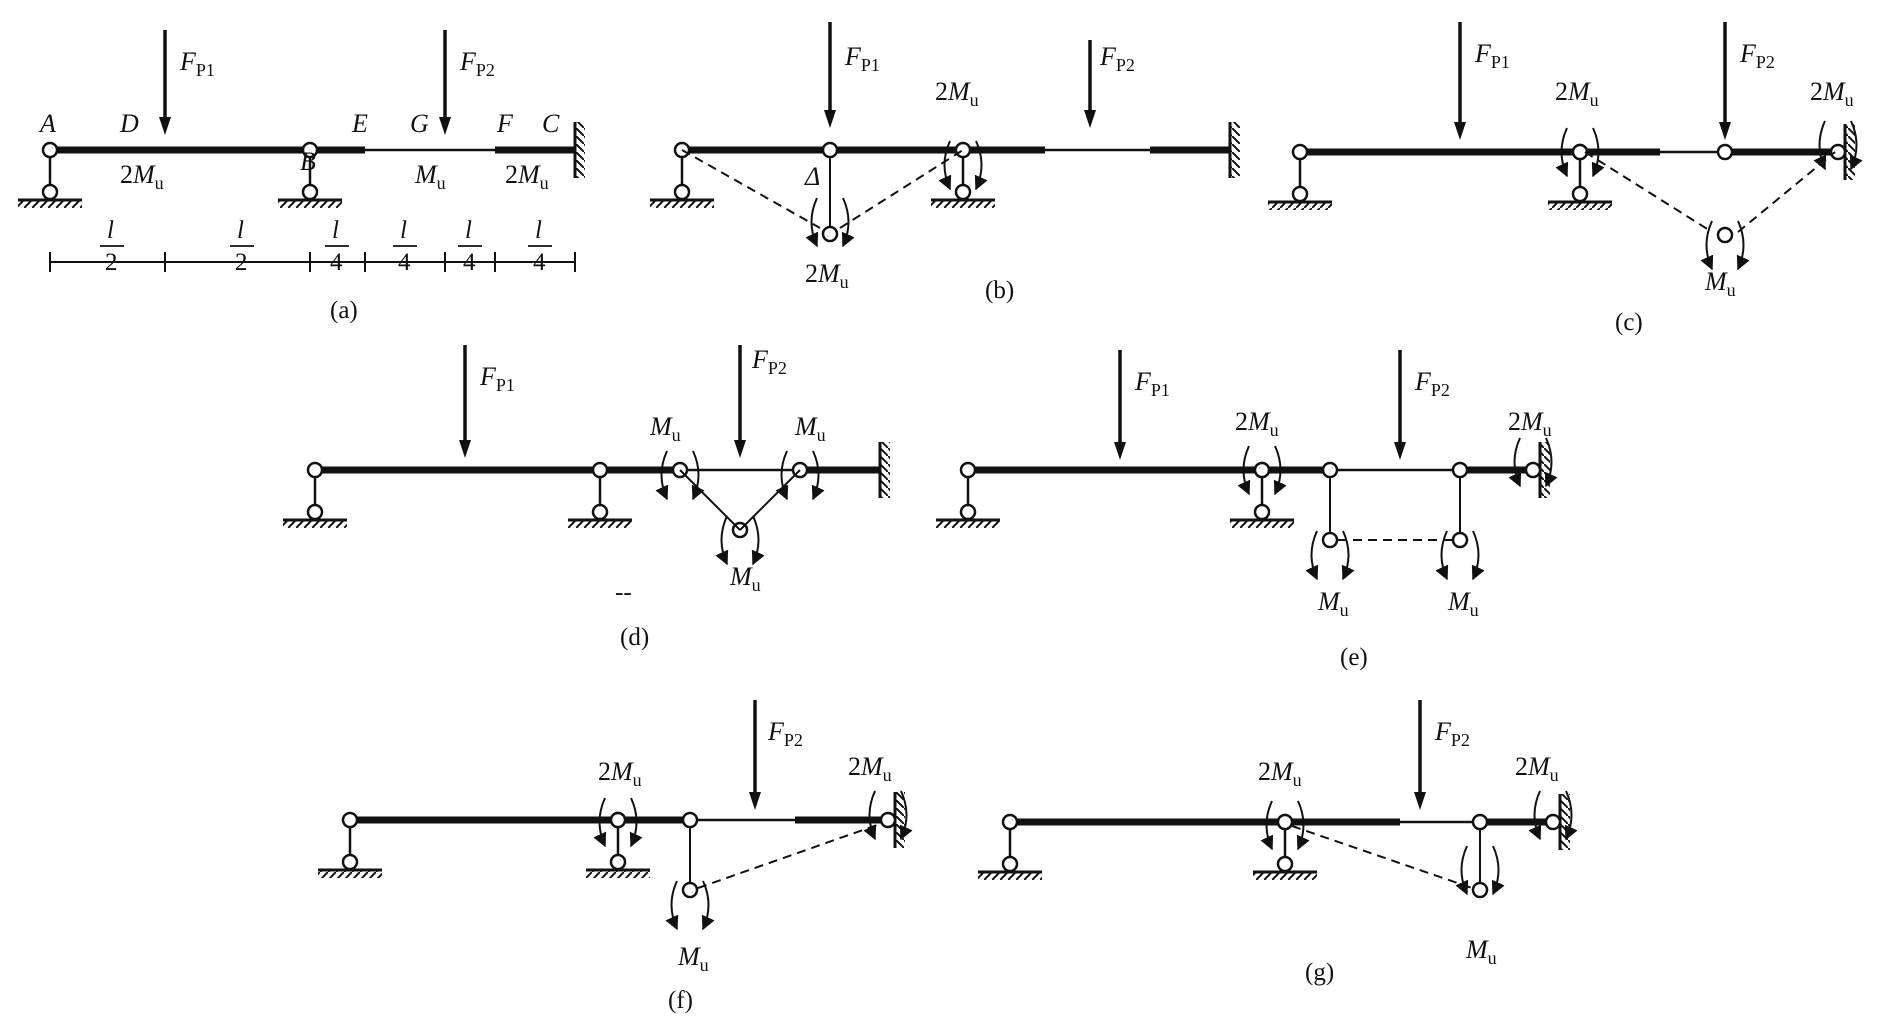 The height and width of the screenshot is (1026, 1890). What do you see at coordinates (770, 500) in the screenshot?
I see `mechanism-link-GF` at bounding box center [770, 500].